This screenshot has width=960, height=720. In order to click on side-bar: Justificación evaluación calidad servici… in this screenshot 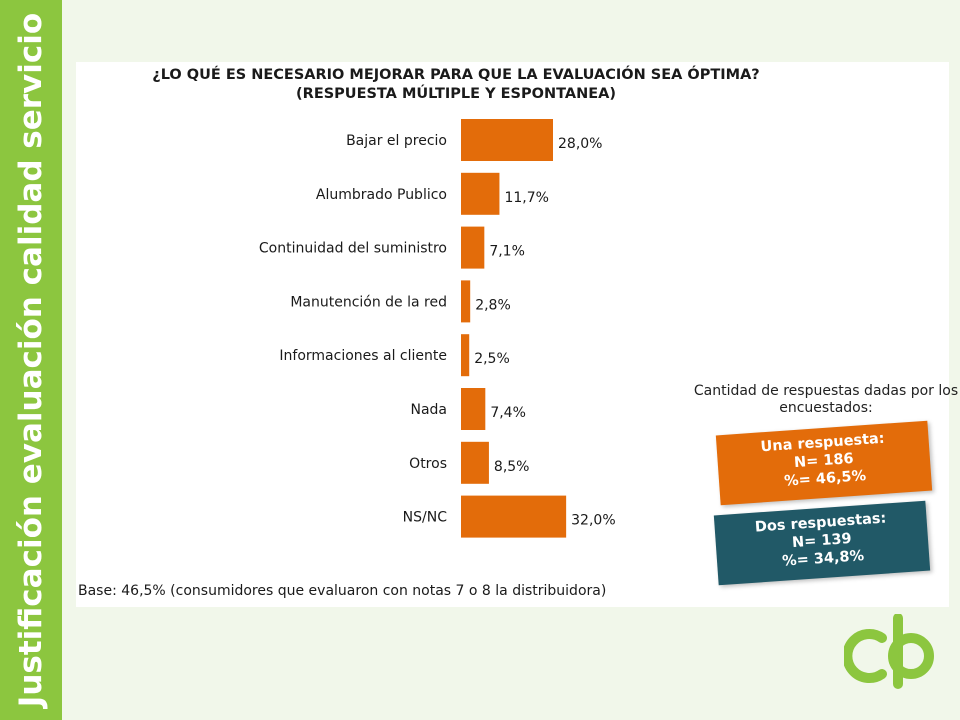, I will do `click(31, 360)`.